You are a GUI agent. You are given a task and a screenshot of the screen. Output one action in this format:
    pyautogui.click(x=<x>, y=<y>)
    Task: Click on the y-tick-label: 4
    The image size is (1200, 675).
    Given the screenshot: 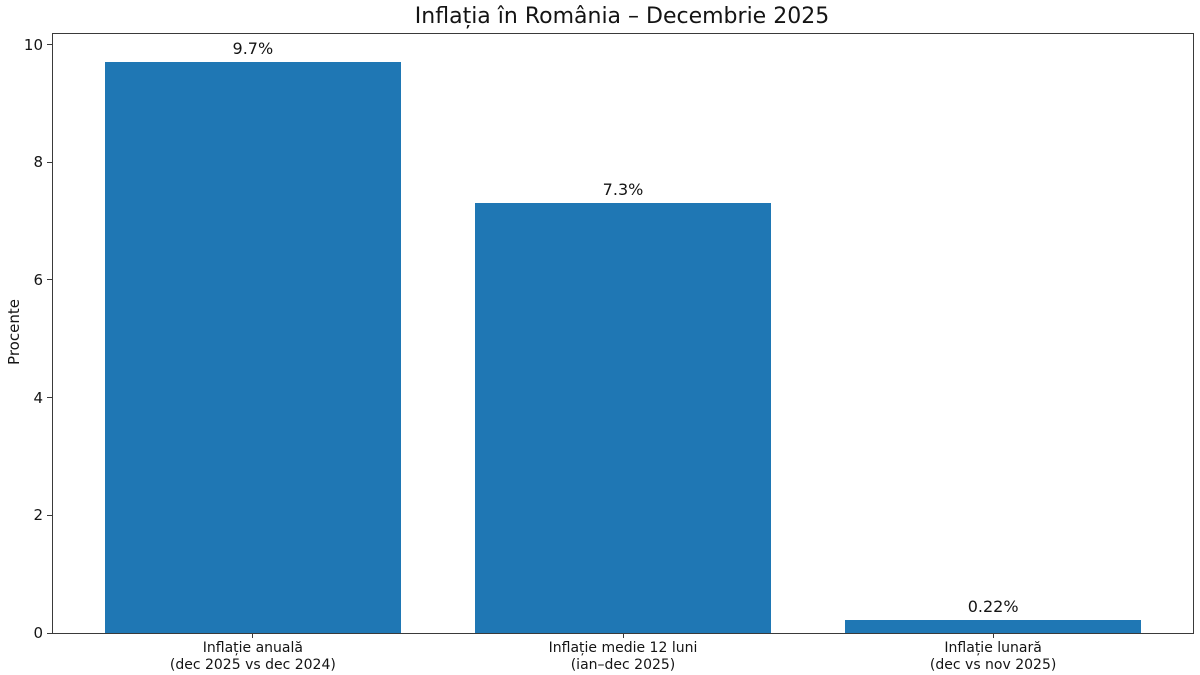 What is the action you would take?
    pyautogui.click(x=38, y=397)
    